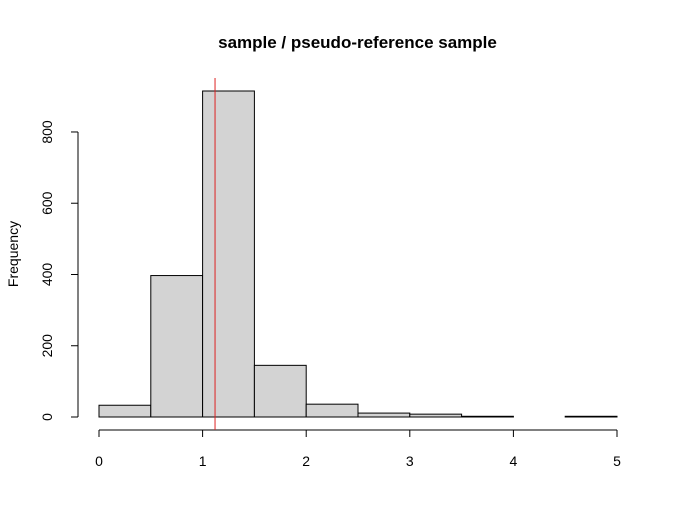  I want to click on y-tick-label-0: 0, so click(47, 417).